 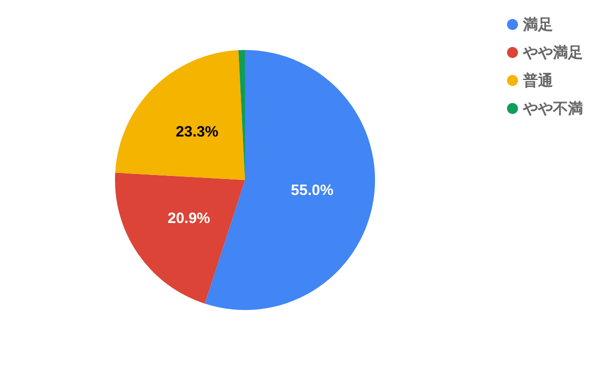 I want to click on data-label: 23.3%, so click(x=197, y=131).